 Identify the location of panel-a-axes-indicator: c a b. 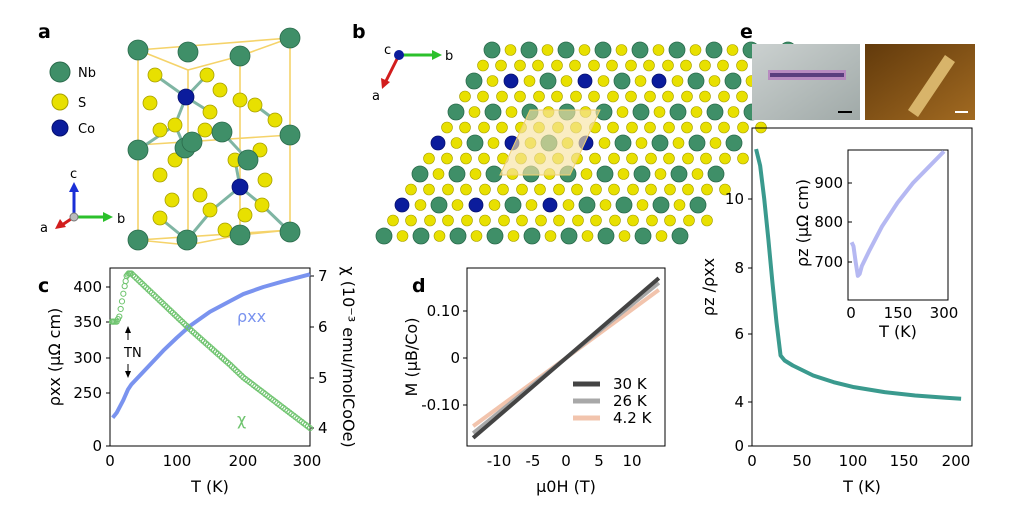
(82, 201).